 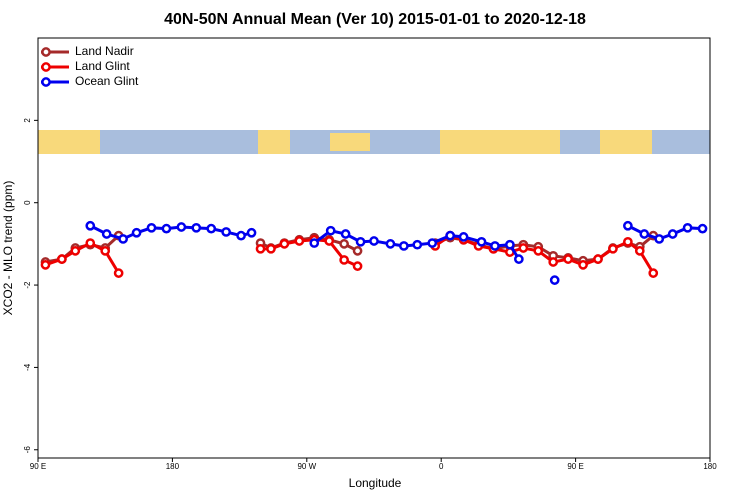 What do you see at coordinates (27, 450) in the screenshot?
I see `y-tick-label: -6` at bounding box center [27, 450].